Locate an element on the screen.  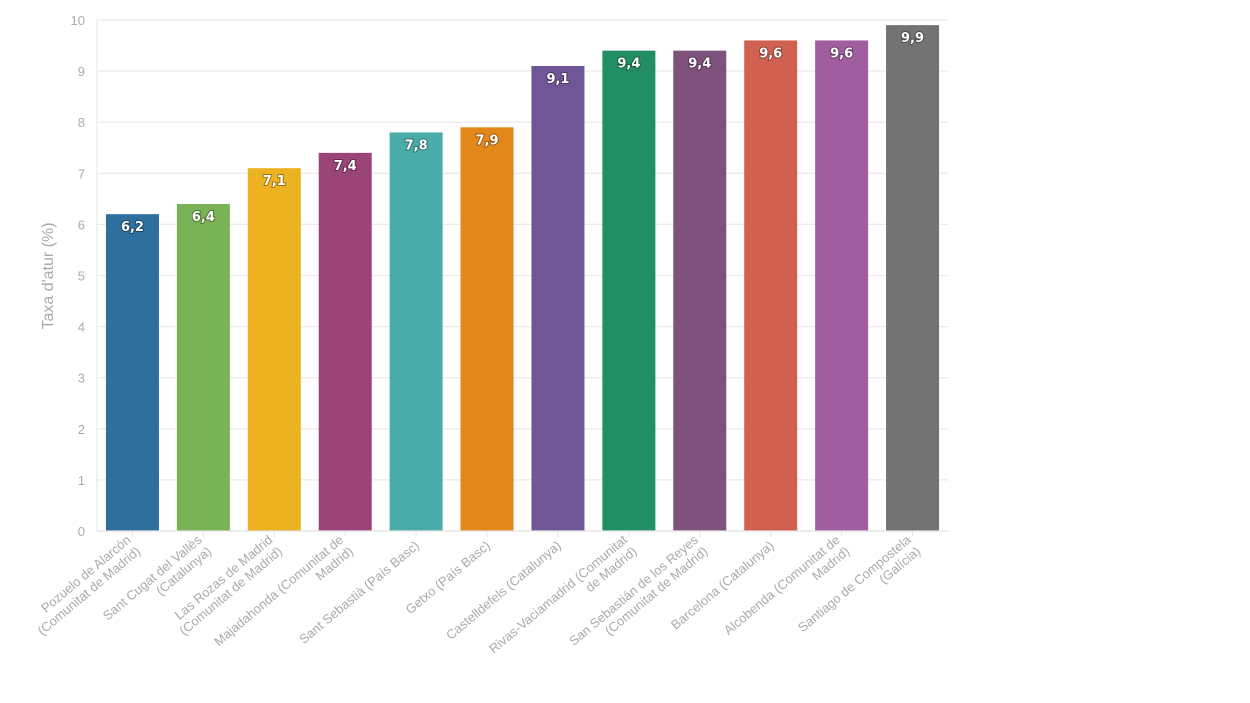
bar-value-label: 7,1 is located at coordinates (274, 181).